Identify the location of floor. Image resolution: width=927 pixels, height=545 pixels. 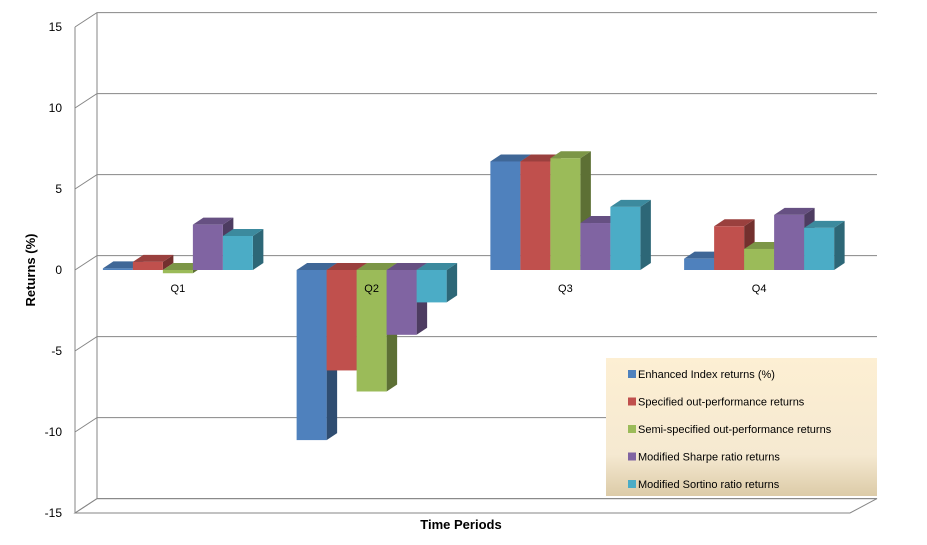
(475, 506).